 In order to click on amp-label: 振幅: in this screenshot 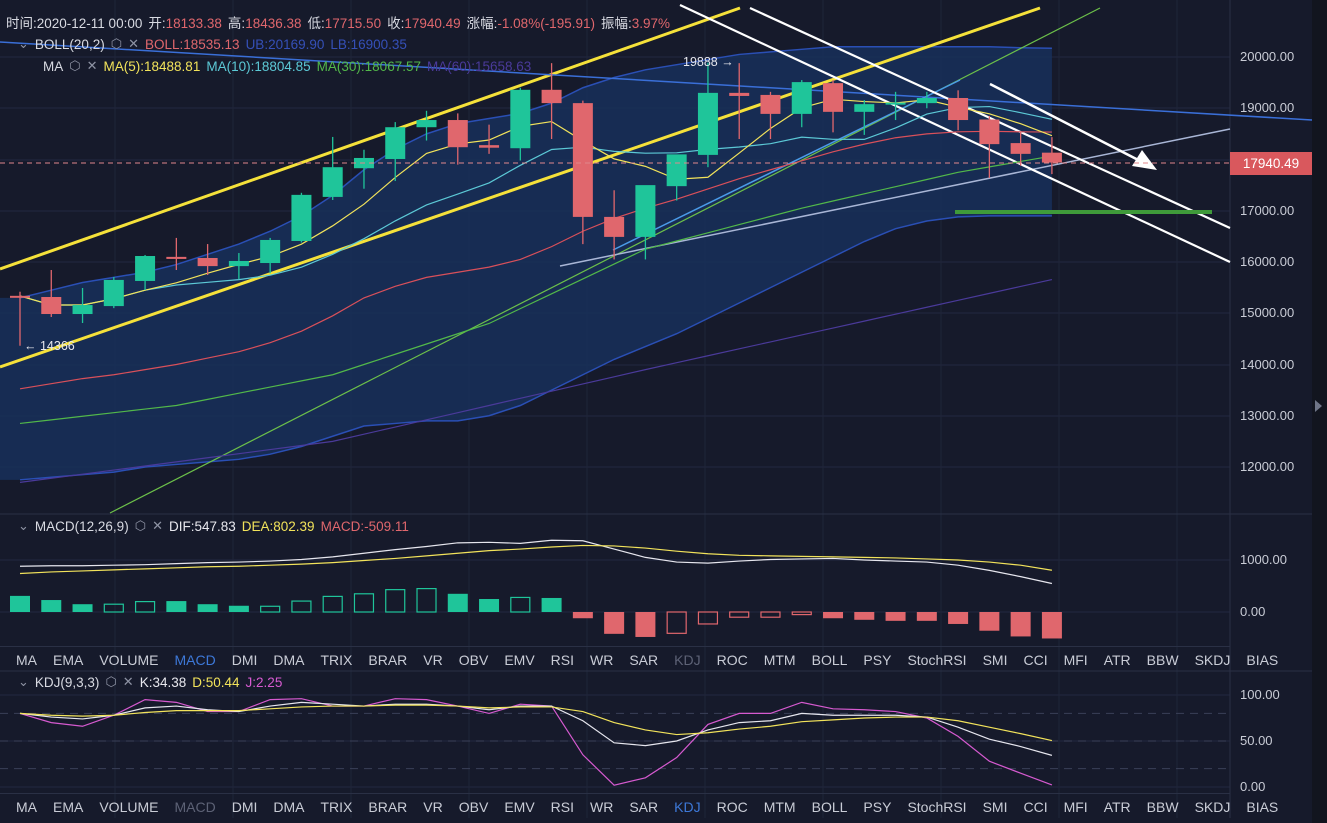, I will do `click(616, 23)`.